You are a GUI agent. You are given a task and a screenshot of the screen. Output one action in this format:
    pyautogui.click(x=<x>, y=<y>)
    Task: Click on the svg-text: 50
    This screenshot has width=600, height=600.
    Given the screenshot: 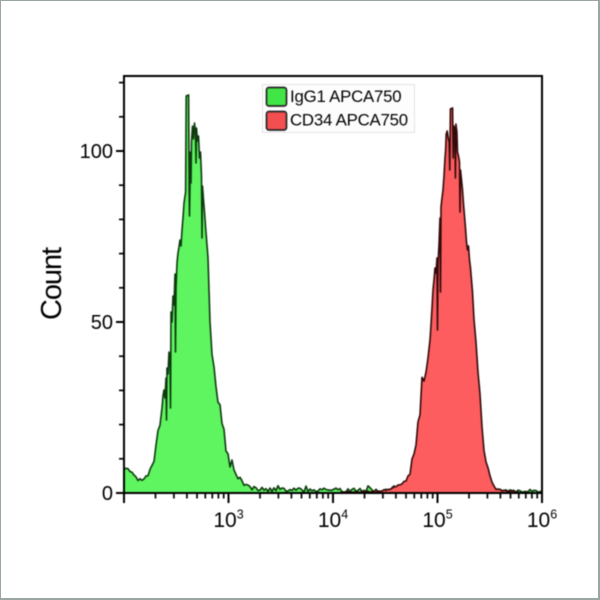 What is the action you would take?
    pyautogui.click(x=102, y=323)
    